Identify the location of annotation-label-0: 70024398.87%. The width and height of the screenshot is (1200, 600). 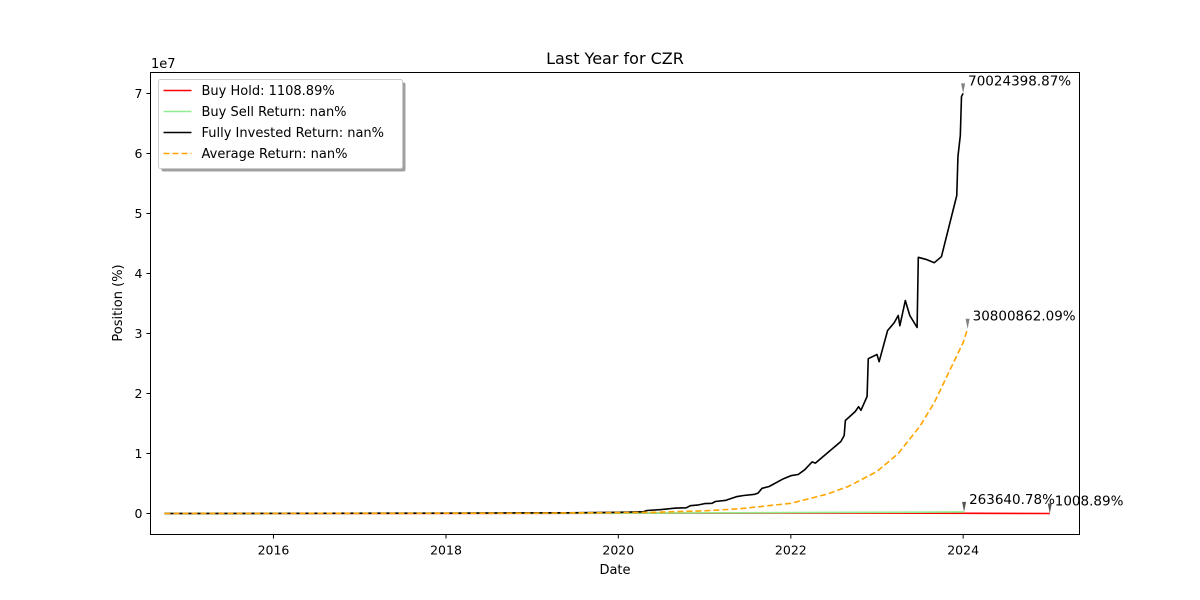
(1019, 81).